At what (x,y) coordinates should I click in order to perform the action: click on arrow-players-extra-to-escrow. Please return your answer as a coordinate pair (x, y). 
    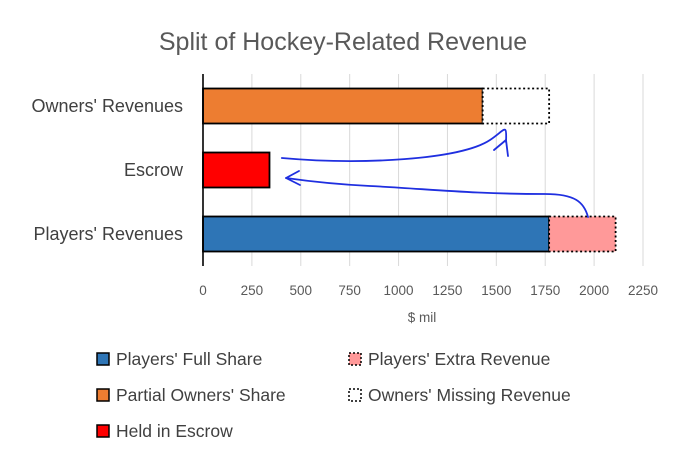
    Looking at the image, I should click on (437, 197).